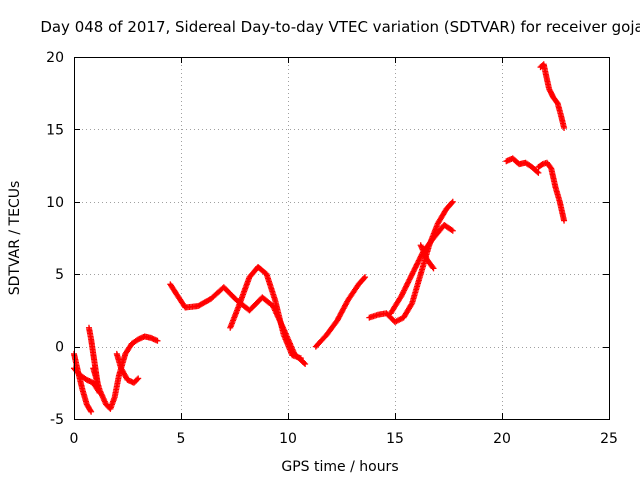 The width and height of the screenshot is (640, 484). I want to click on x-axis-label: GPS time / hours, so click(339, 467).